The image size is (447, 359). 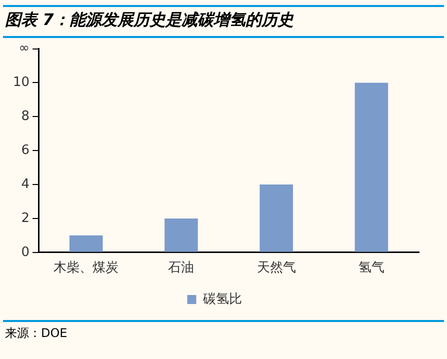 I want to click on y-tick-label: 4, so click(x=25, y=184).